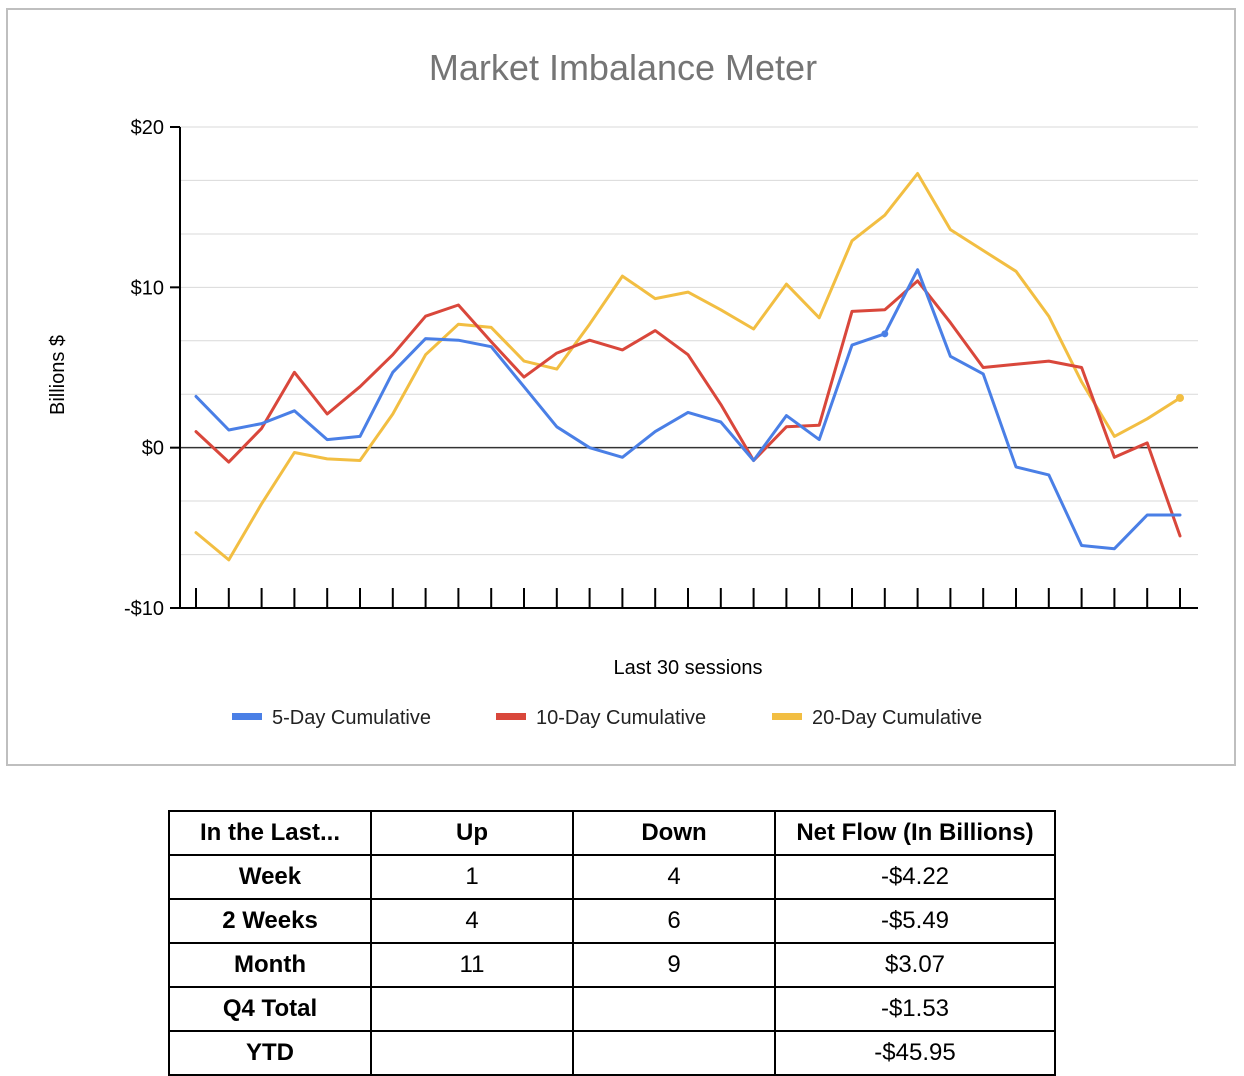  I want to click on header-up: Up, so click(472, 833).